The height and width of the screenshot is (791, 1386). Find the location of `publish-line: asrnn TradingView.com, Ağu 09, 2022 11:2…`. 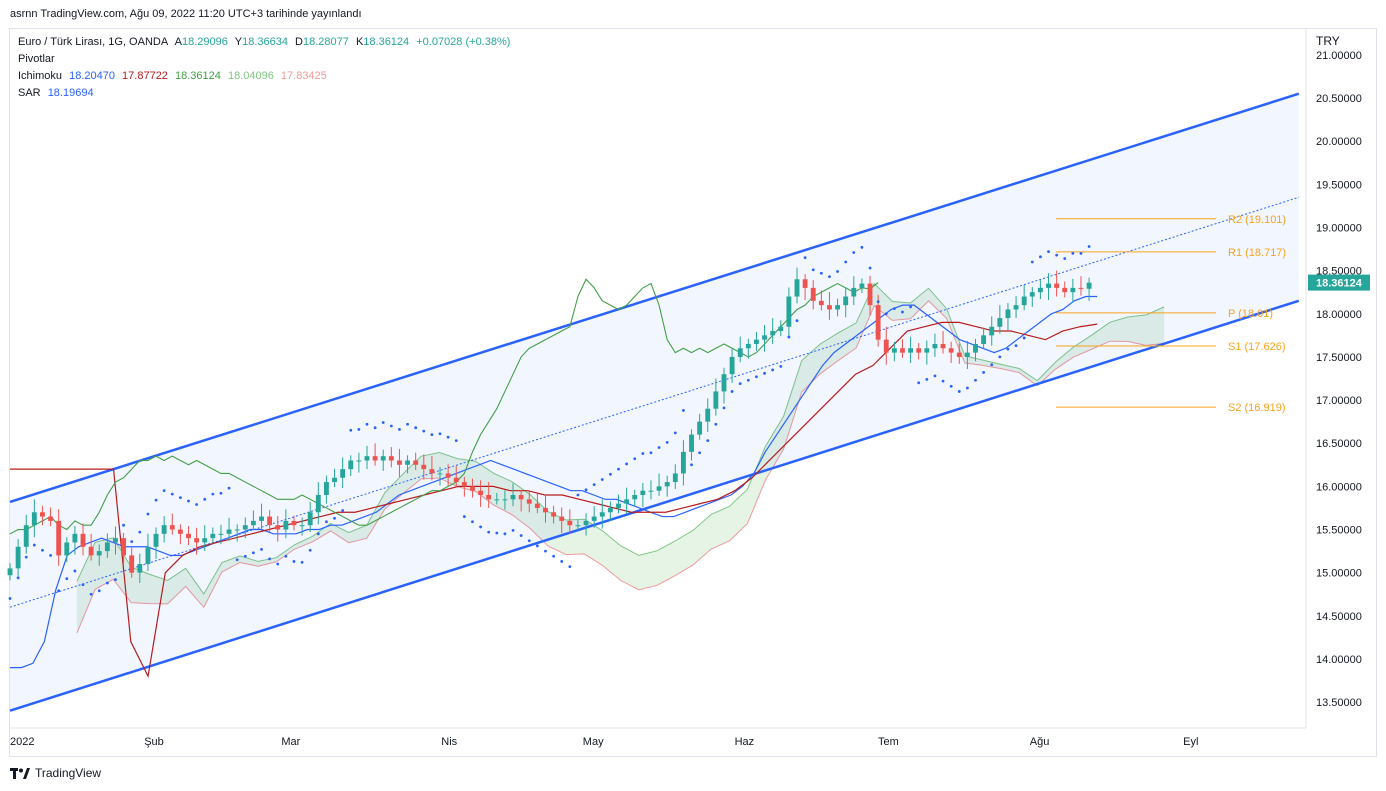

publish-line: asrnn TradingView.com, Ağu 09, 2022 11:2… is located at coordinates (186, 14).